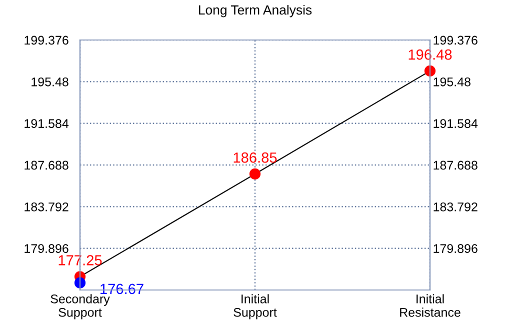 Image resolution: width=510 pixels, height=330 pixels. I want to click on y2-tick-label: 187.688, so click(456, 165).